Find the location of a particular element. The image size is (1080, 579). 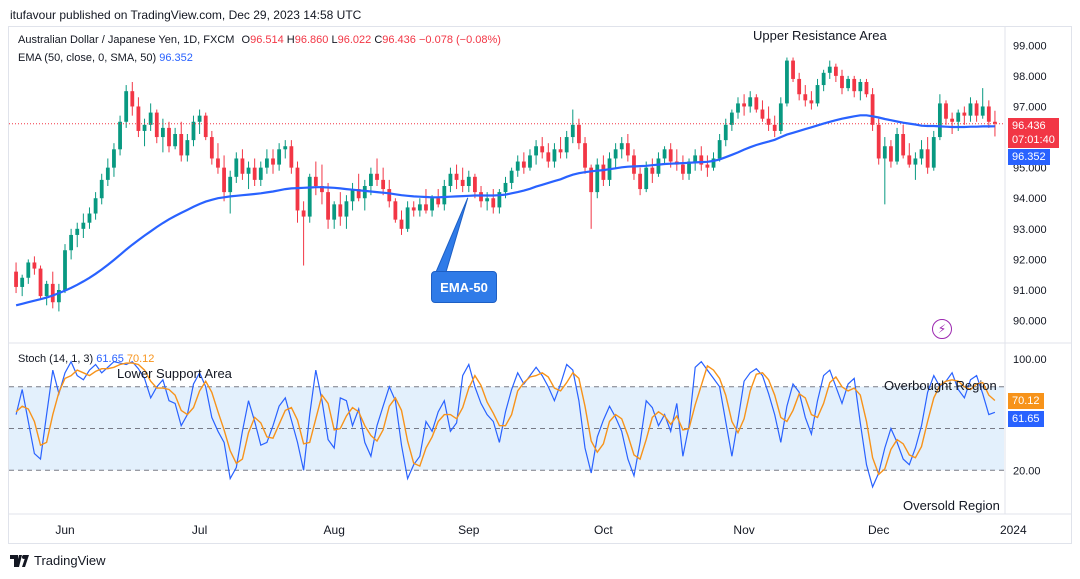

stoch-legend: Stoch (14, 1, 3) 61.65 70.12 is located at coordinates (86, 359).